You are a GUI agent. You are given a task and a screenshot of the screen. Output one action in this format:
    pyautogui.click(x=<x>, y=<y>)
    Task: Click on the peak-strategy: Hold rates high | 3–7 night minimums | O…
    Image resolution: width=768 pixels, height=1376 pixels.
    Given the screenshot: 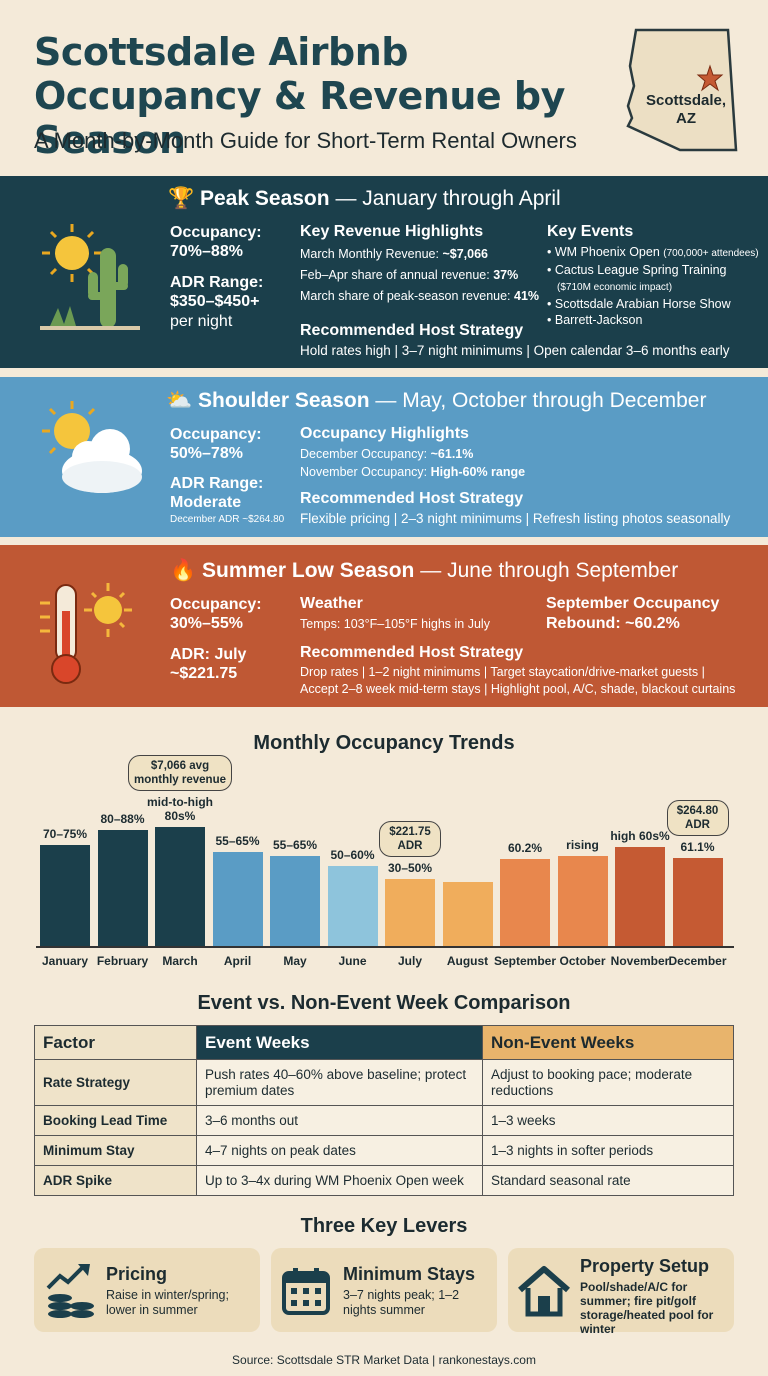 What is the action you would take?
    pyautogui.click(x=515, y=350)
    